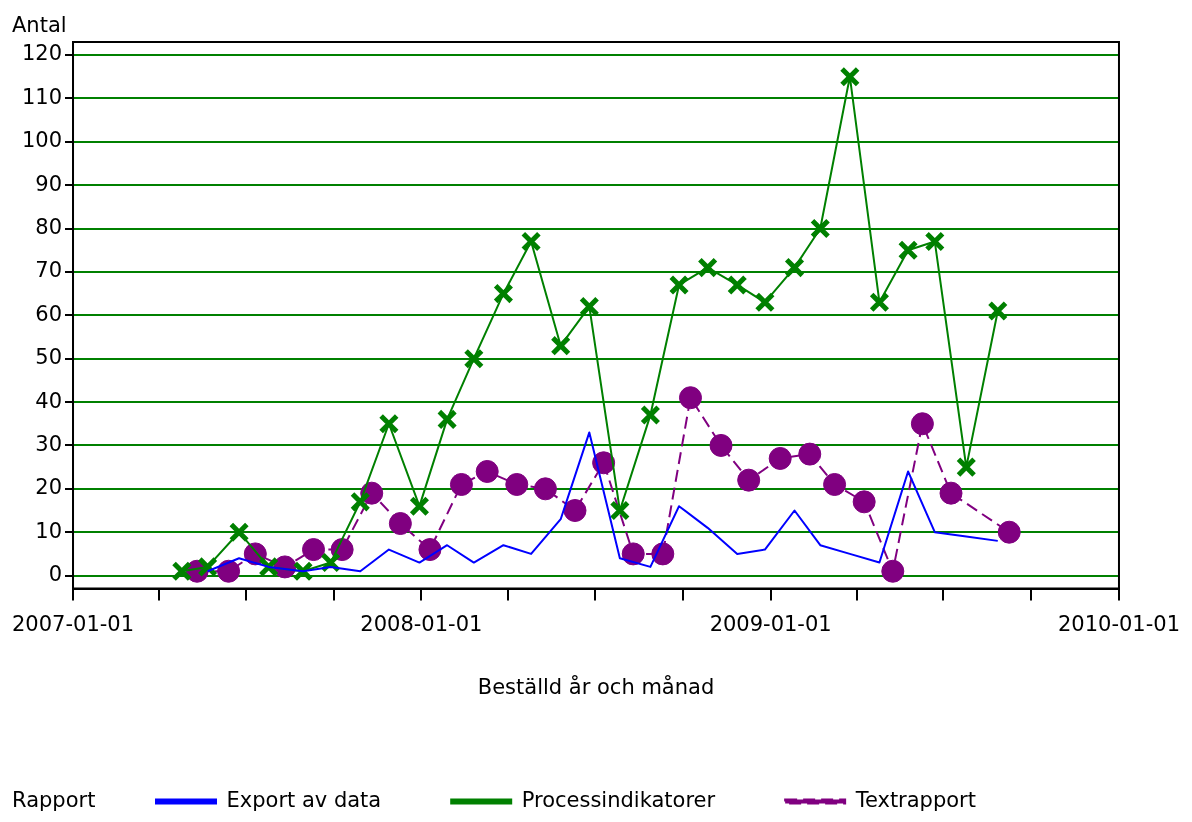 The height and width of the screenshot is (822, 1192). Describe the element at coordinates (770, 623) in the screenshot. I see `x-tick-label: 2009-01-01` at that location.